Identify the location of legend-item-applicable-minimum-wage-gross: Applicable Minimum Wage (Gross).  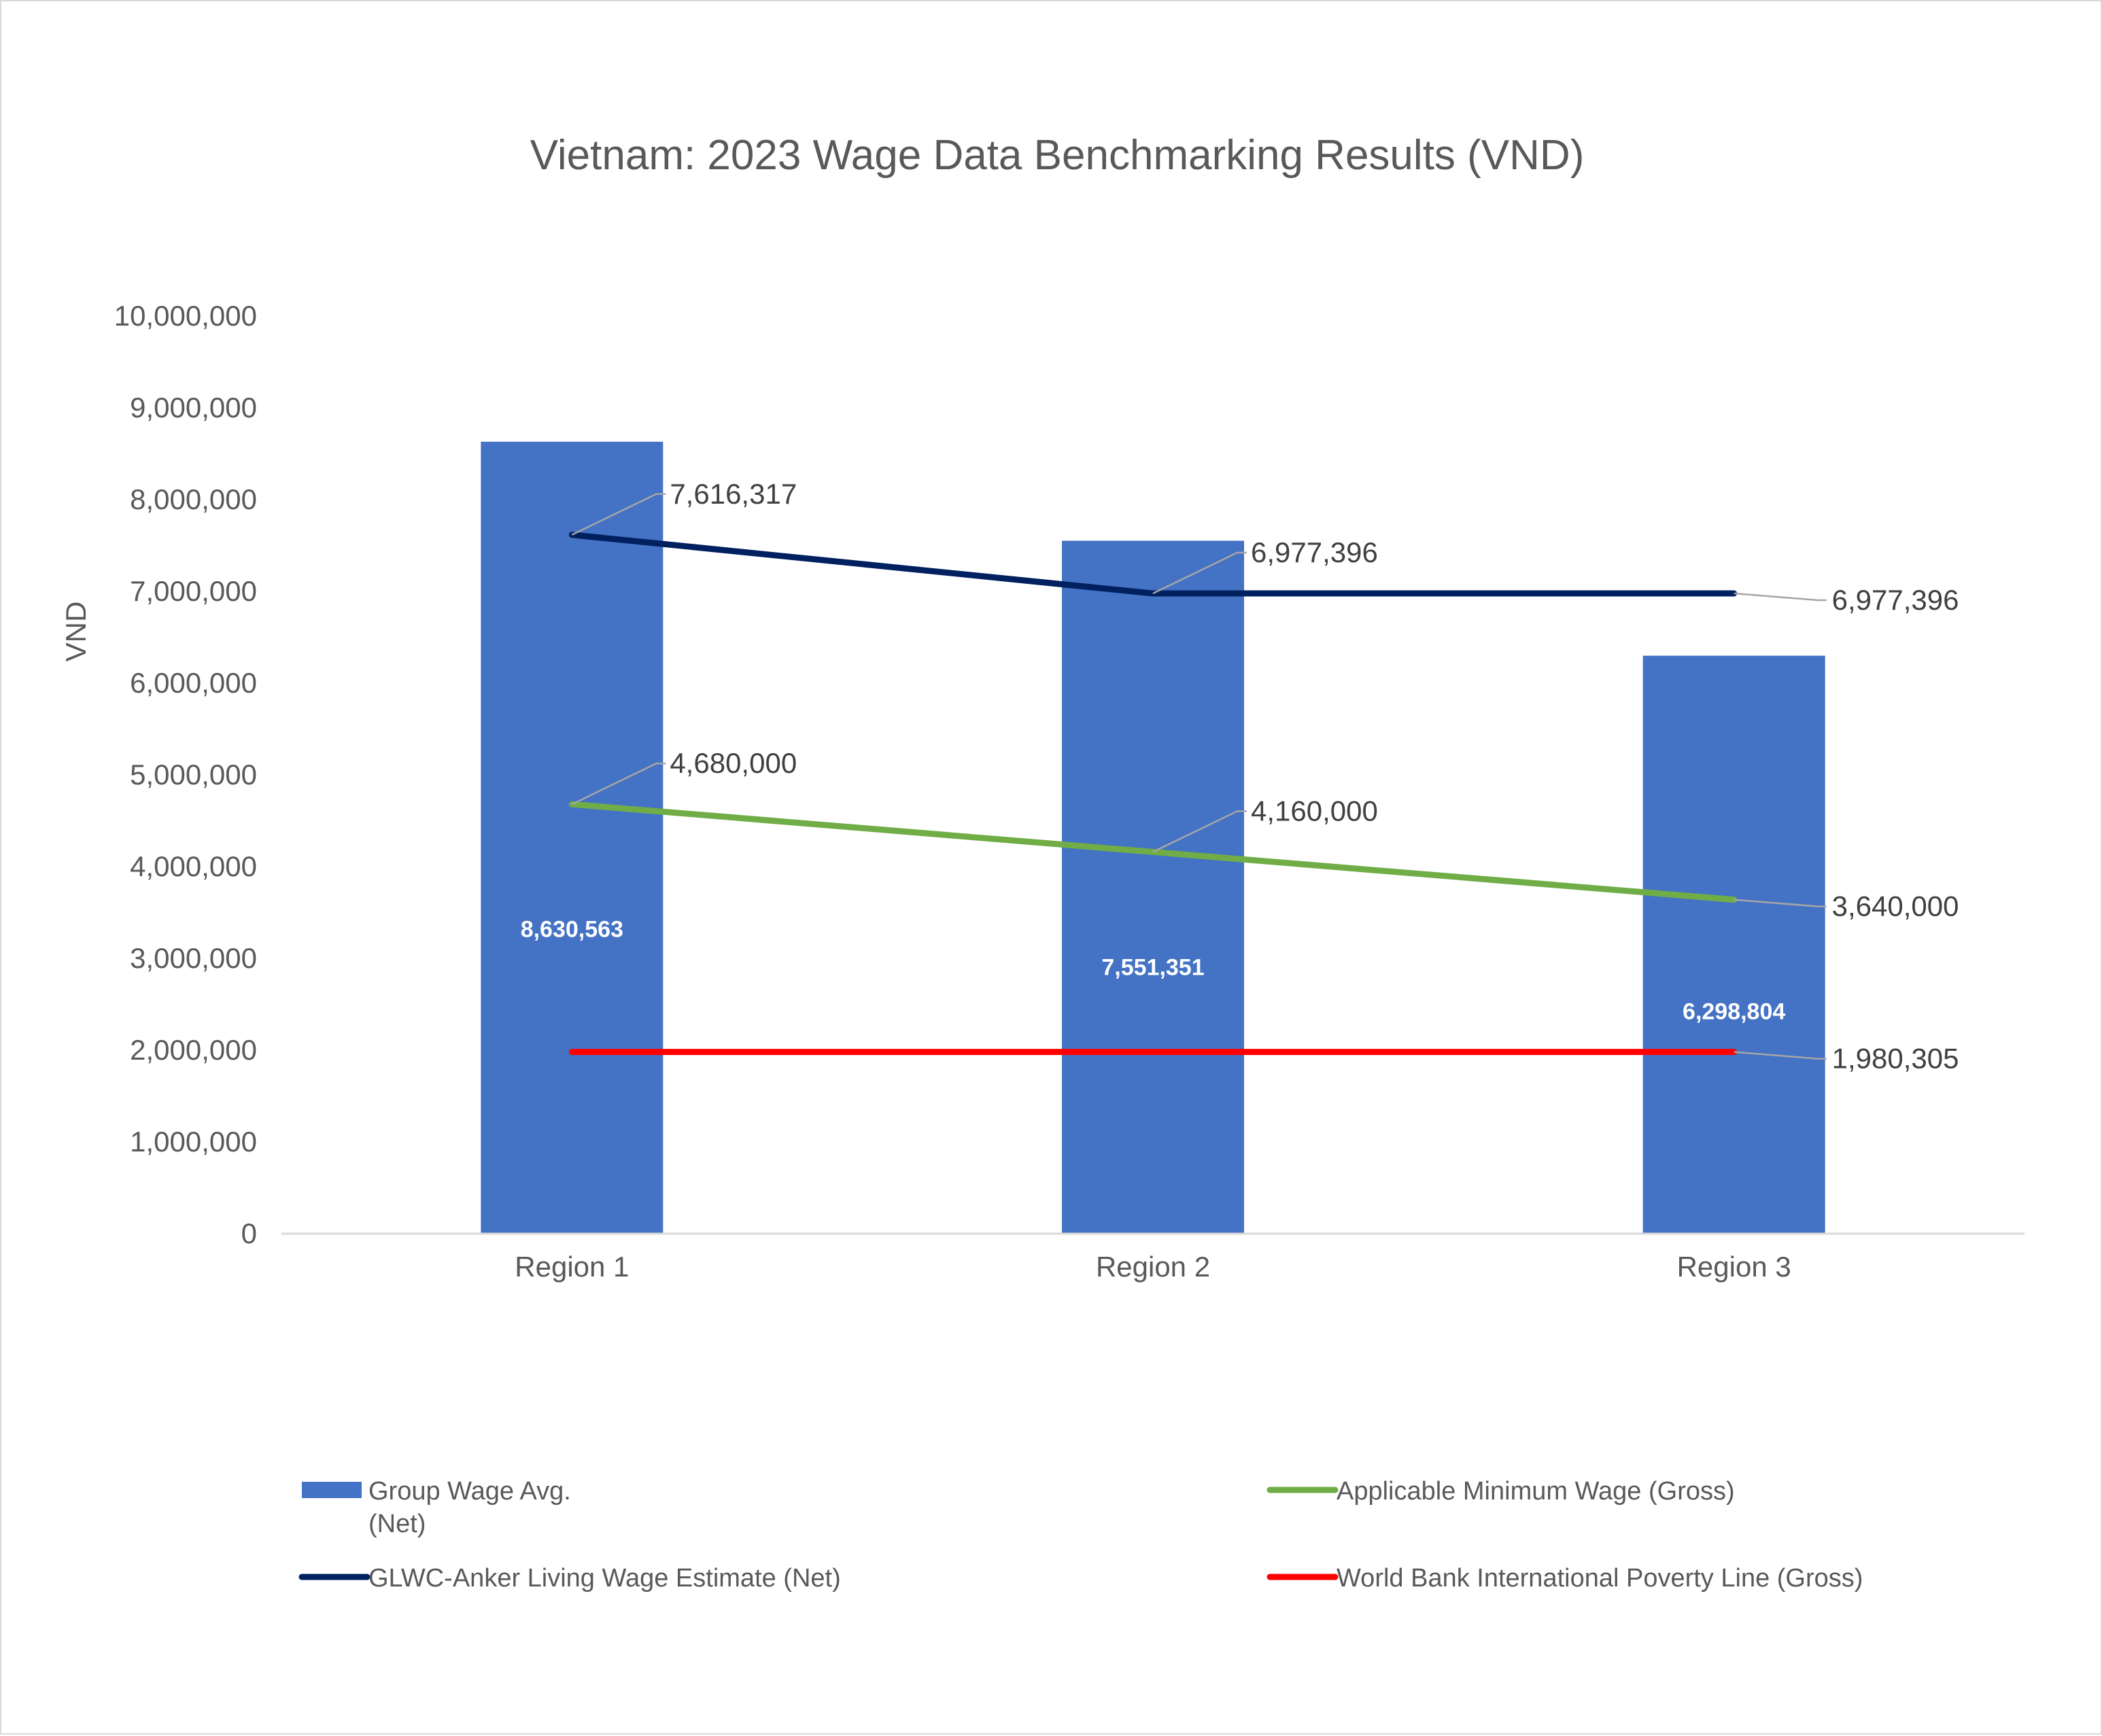
(1501, 1491).